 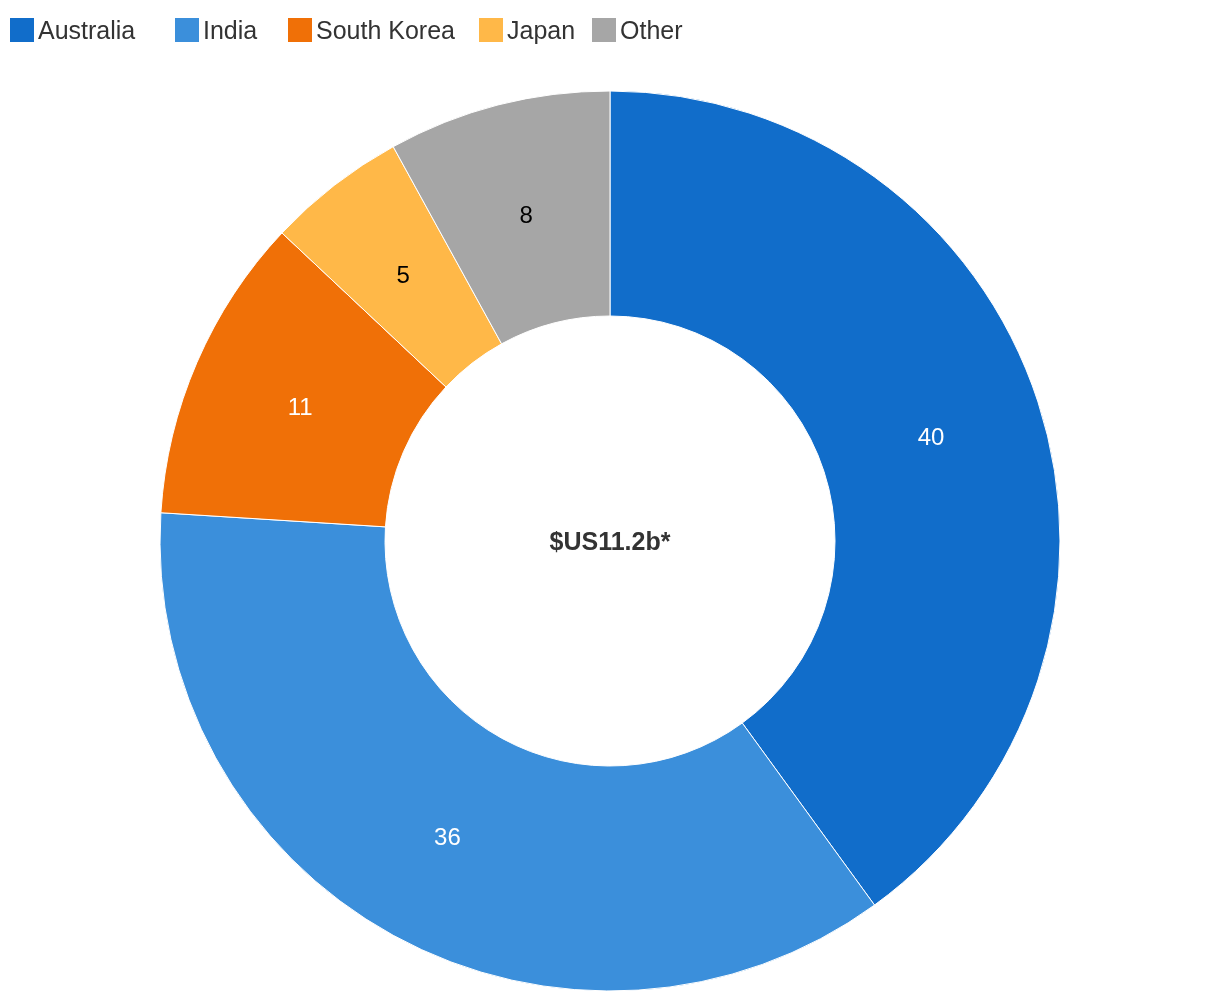 I want to click on data-label: 36, so click(x=447, y=837).